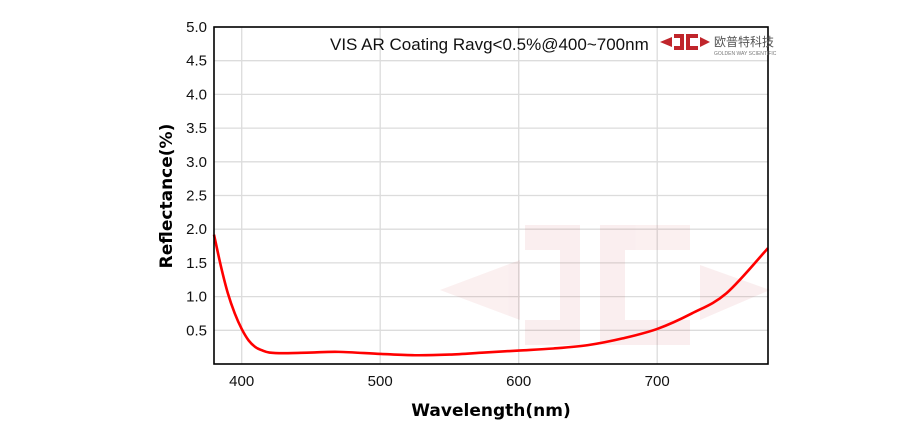  What do you see at coordinates (196, 330) in the screenshot?
I see `y-tick-label: 0.5` at bounding box center [196, 330].